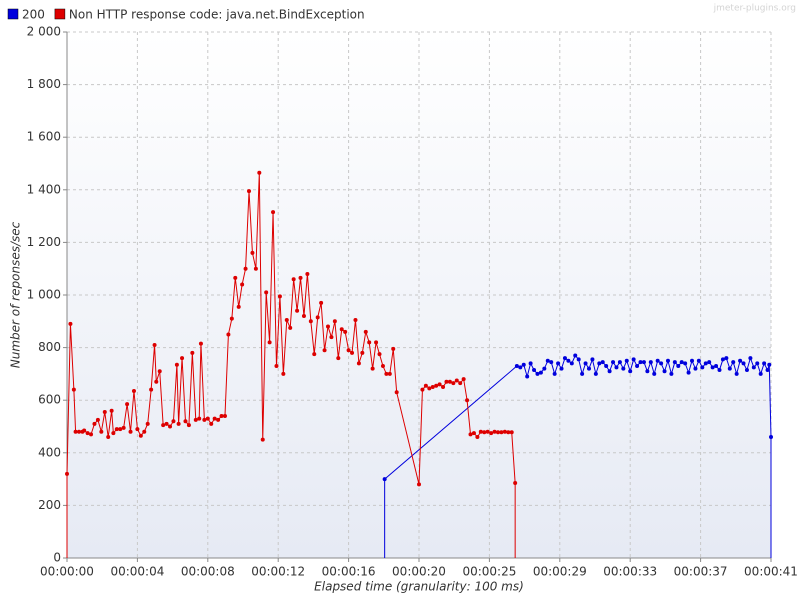  What do you see at coordinates (44, 295) in the screenshot?
I see `y-tick-label: 1 000` at bounding box center [44, 295].